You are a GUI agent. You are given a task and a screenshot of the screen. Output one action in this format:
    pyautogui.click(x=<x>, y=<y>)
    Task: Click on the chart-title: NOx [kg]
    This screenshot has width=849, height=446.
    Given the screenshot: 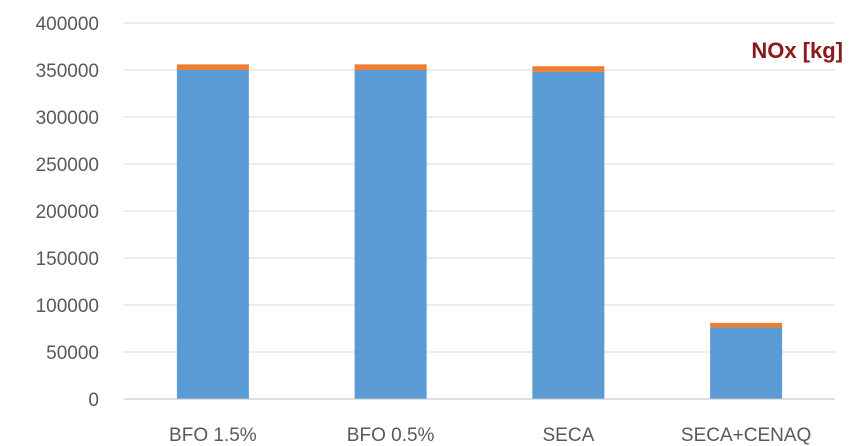 What is the action you would take?
    pyautogui.click(x=797, y=50)
    